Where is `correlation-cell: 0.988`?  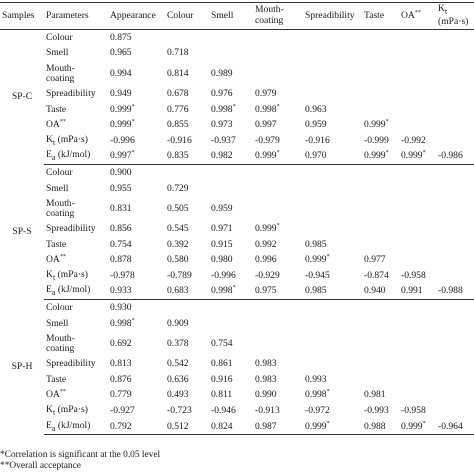 correlation-cell: 0.988 is located at coordinates (380, 427).